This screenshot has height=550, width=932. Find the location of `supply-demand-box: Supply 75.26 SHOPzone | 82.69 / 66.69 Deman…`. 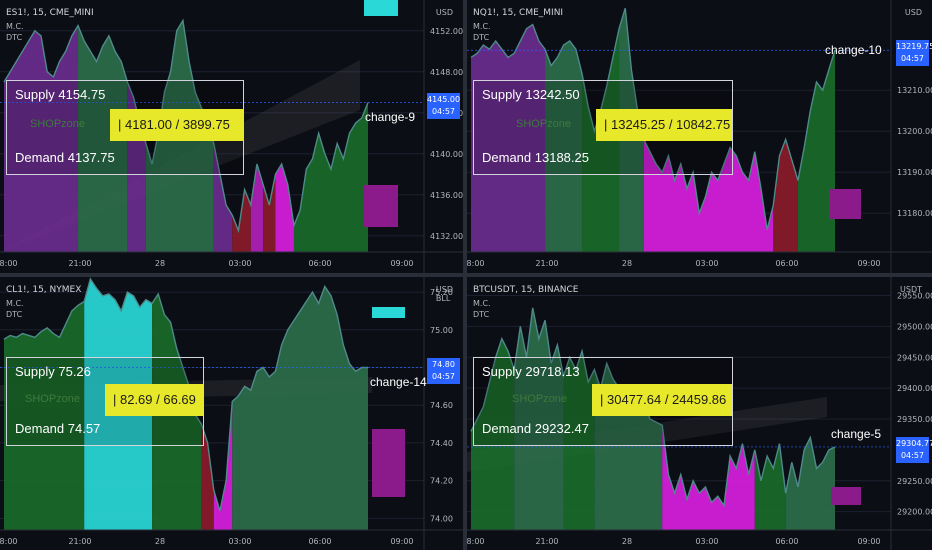

supply-demand-box: Supply 75.26 SHOPzone | 82.69 / 66.69 Deman… is located at coordinates (105, 401).